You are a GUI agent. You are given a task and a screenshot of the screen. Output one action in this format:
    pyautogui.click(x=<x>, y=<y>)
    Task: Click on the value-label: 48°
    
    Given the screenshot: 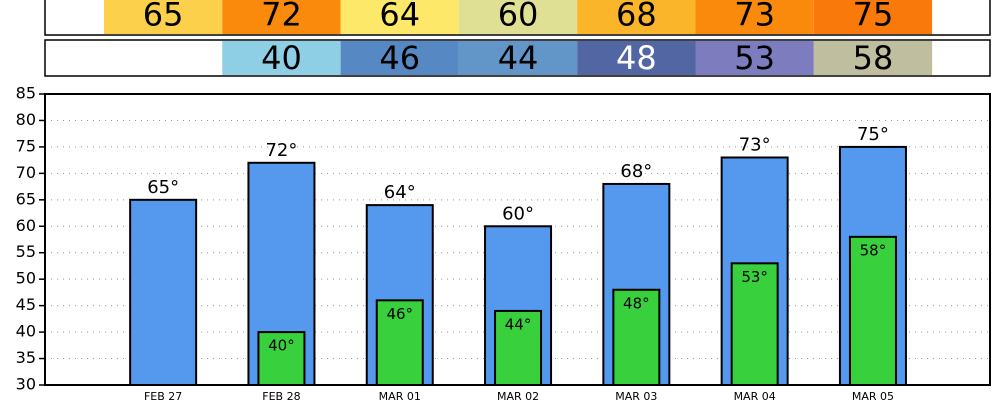 What is the action you would take?
    pyautogui.click(x=636, y=303)
    